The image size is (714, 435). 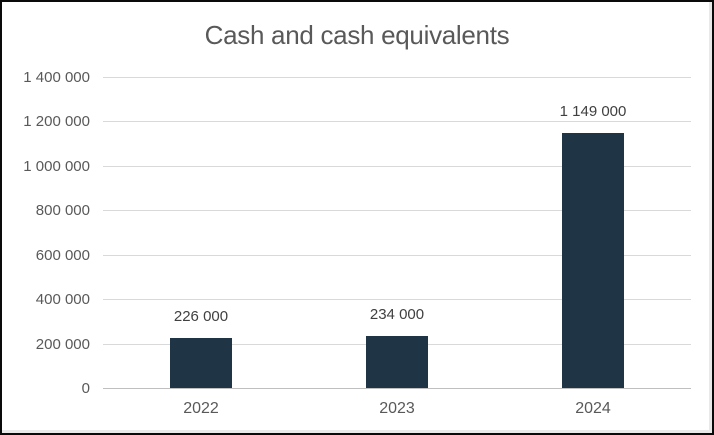 I want to click on bar-value-label: 226 000, so click(x=201, y=316).